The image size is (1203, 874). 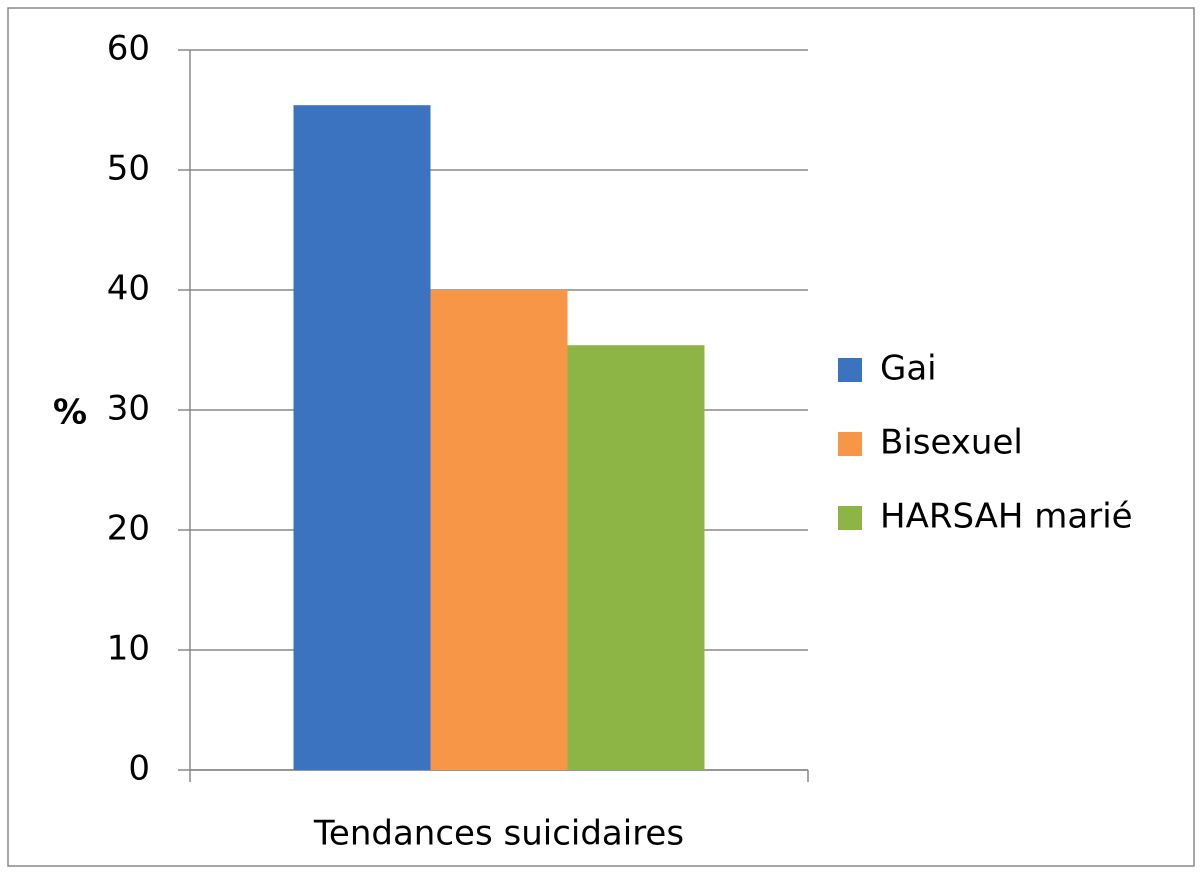 I want to click on y-tick-label: 0, so click(x=139, y=769).